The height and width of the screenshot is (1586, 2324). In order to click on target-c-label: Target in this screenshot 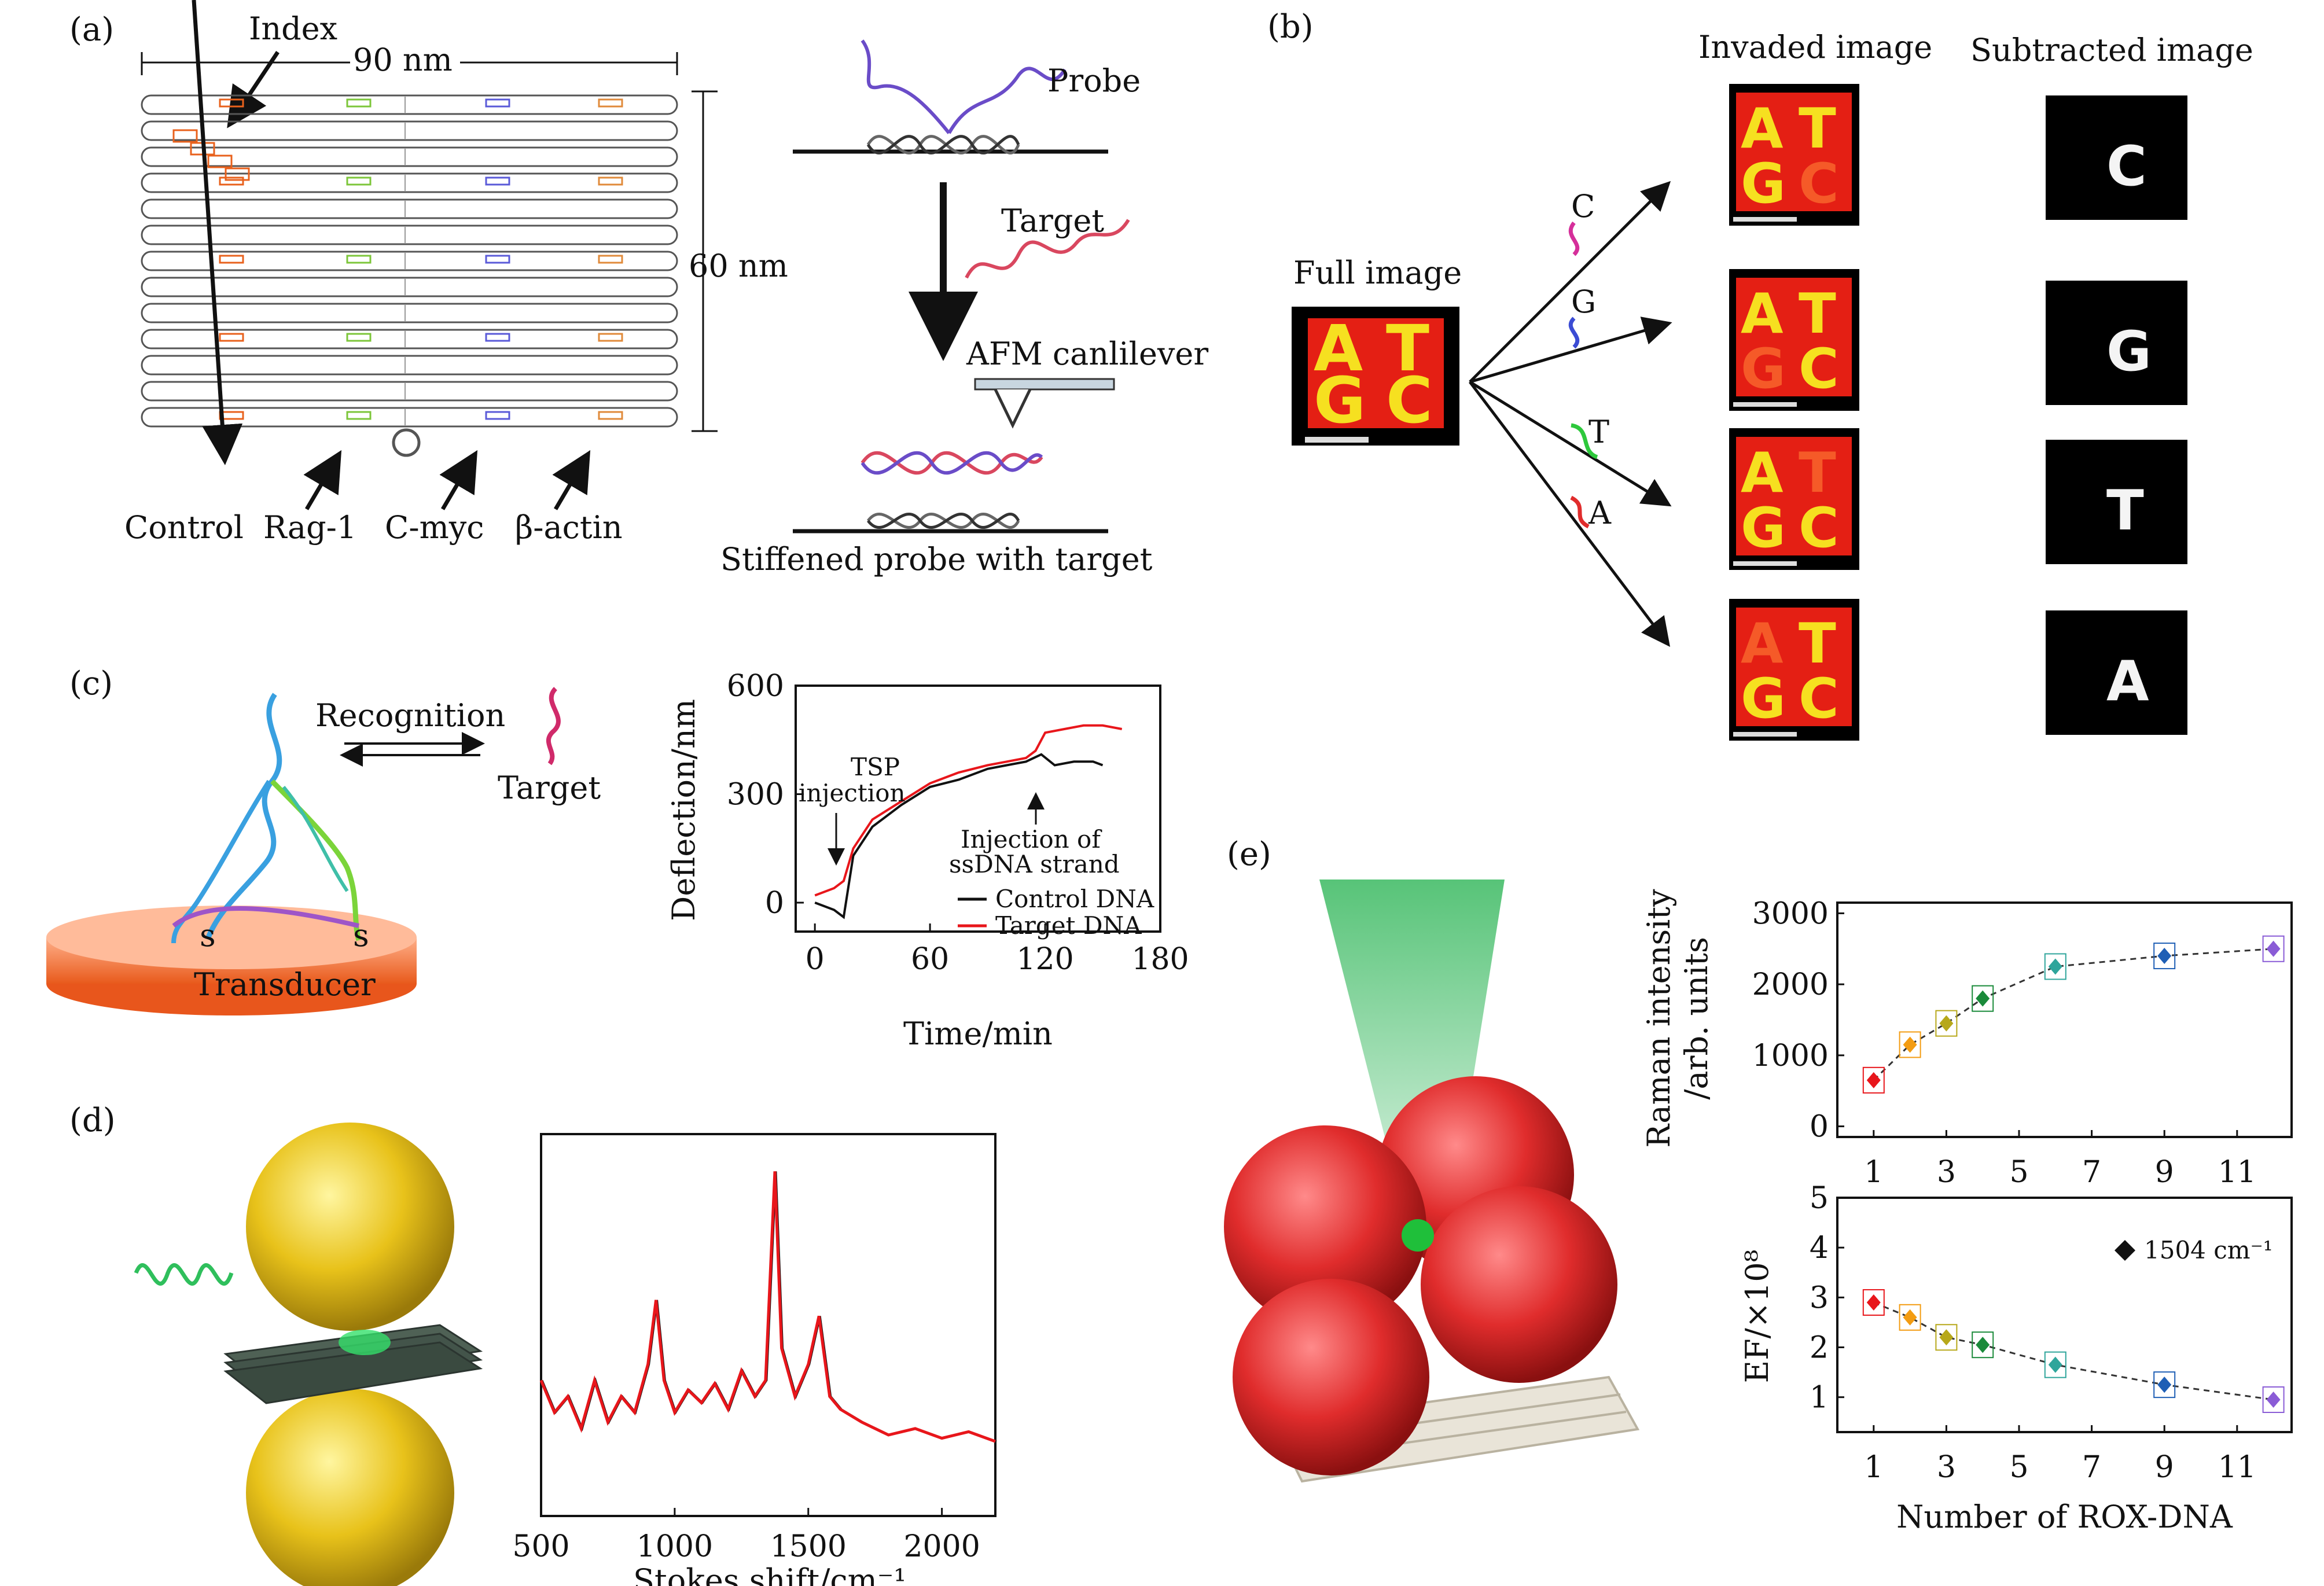, I will do `click(549, 788)`.